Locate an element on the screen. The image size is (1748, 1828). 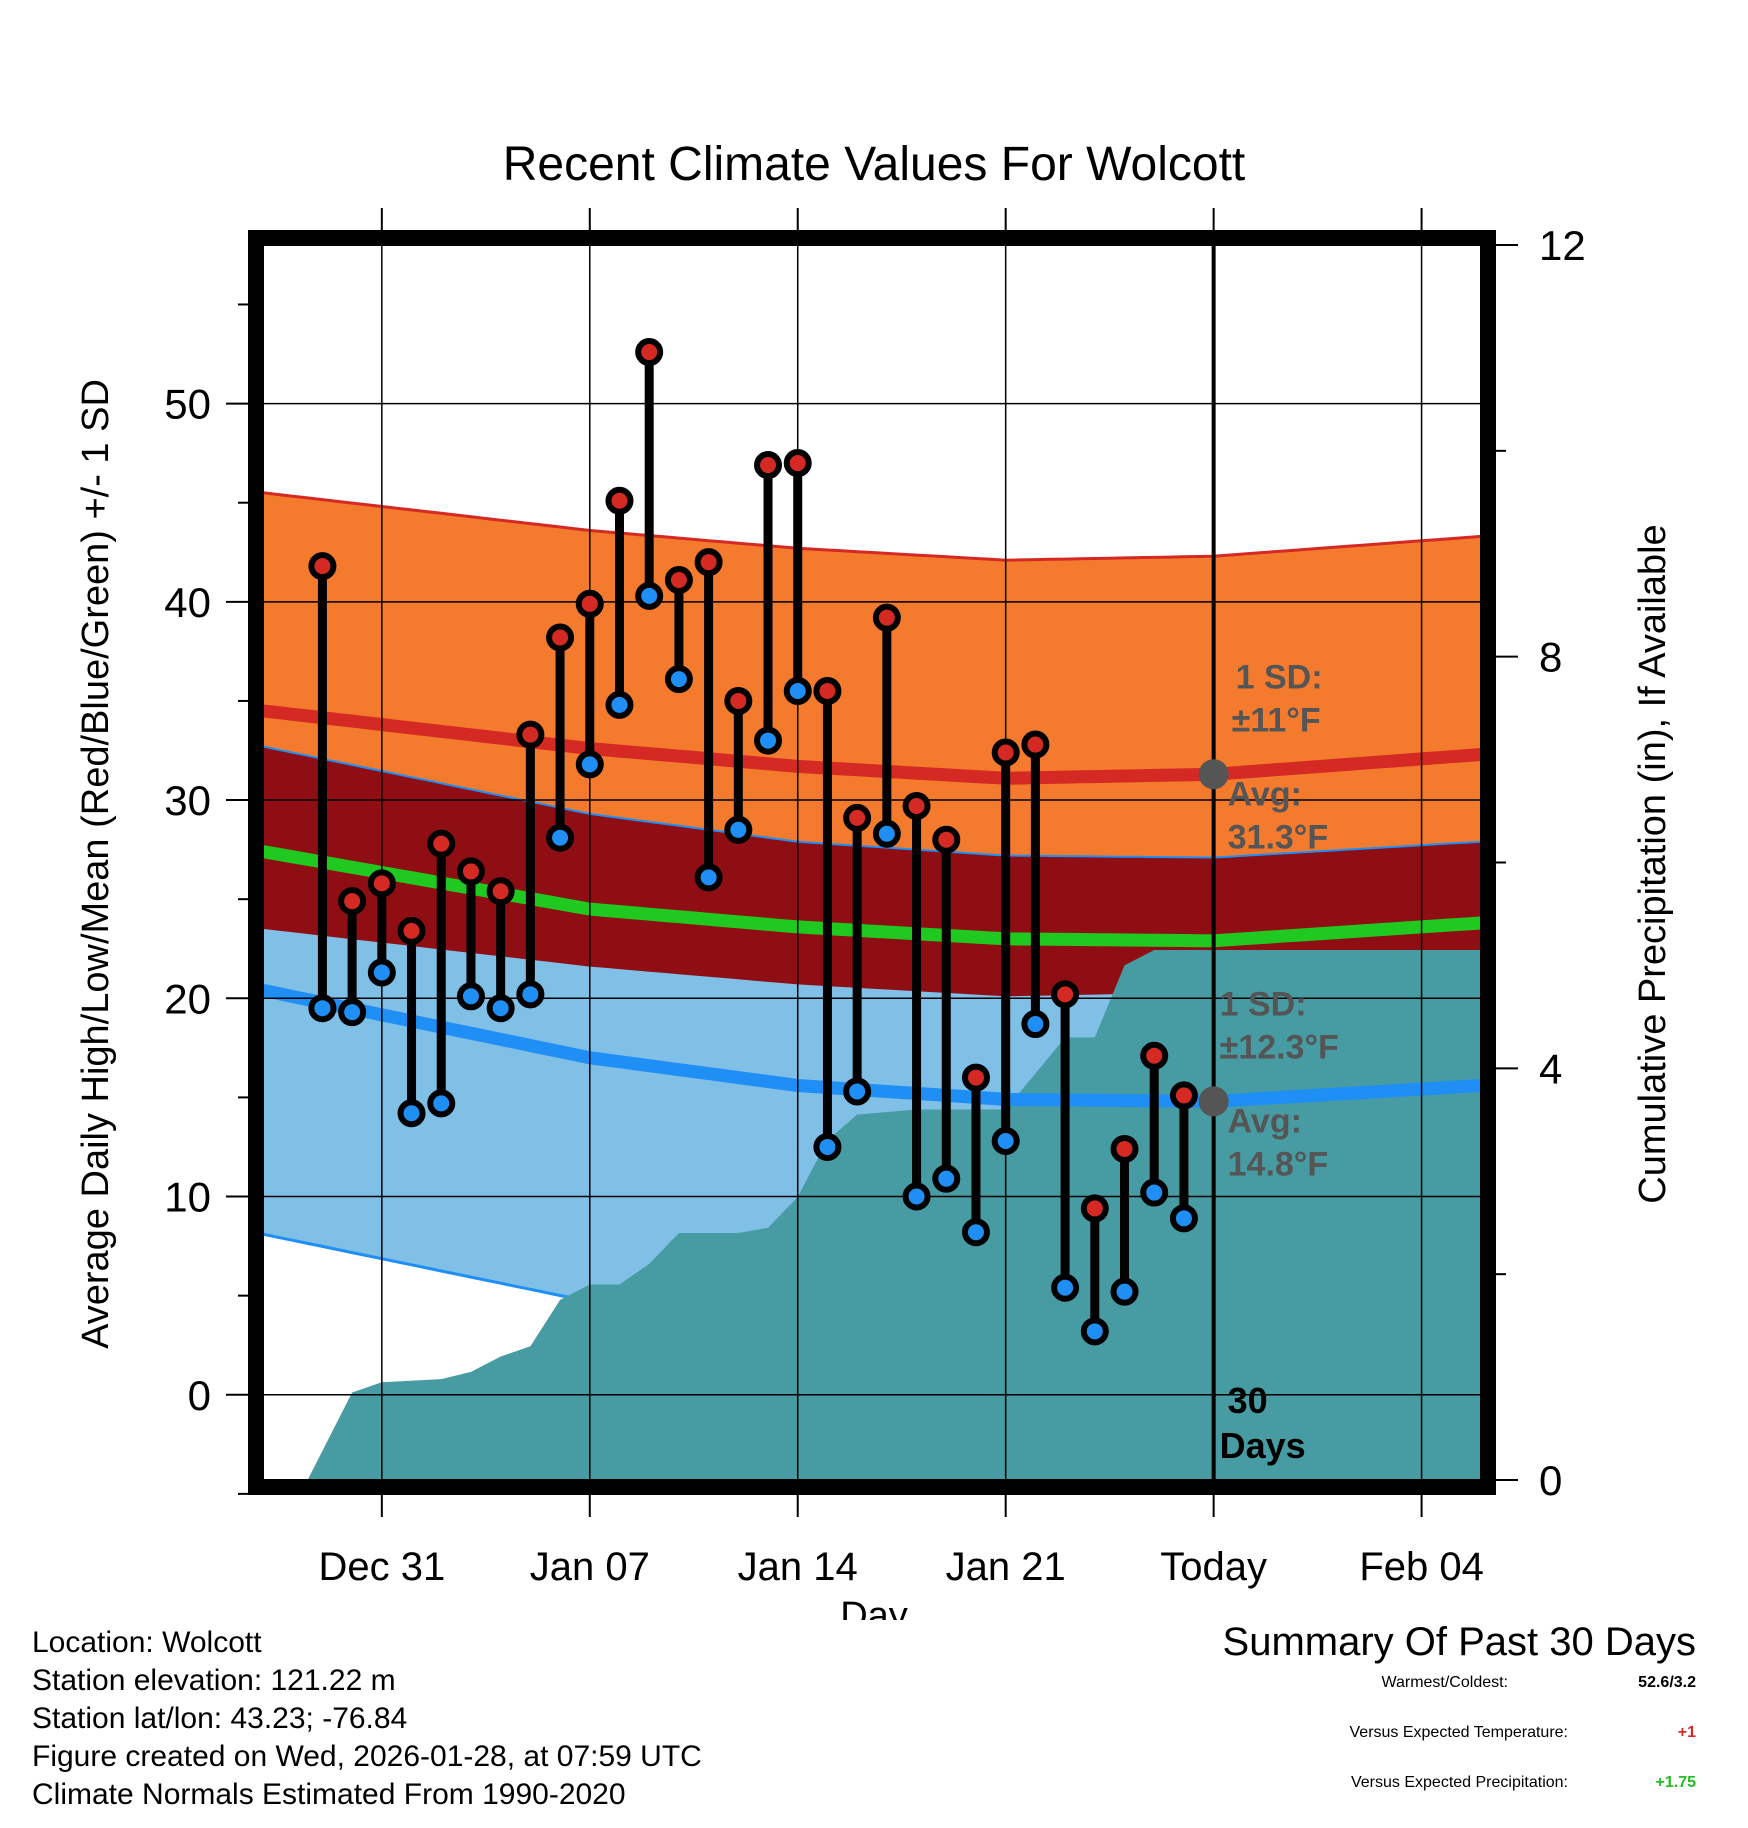
high-sd-label: 1 SD: is located at coordinates (1279, 677).